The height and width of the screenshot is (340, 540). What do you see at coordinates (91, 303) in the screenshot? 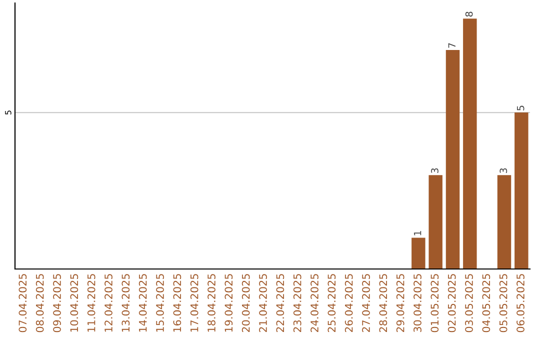
I see `x-tick-label: 11.04.2025` at bounding box center [91, 303].